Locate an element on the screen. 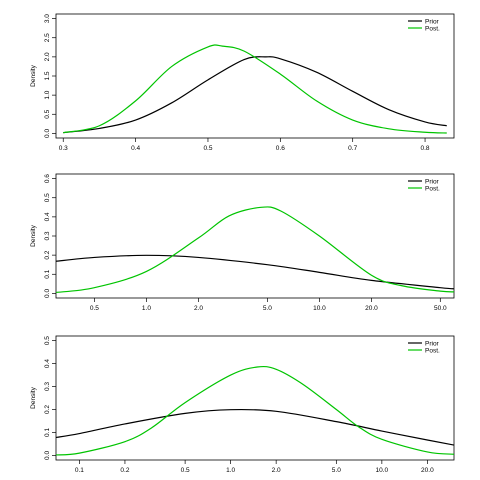 The height and width of the screenshot is (480, 480). panel-3-x-tick-label: 0.1 is located at coordinates (79, 470).